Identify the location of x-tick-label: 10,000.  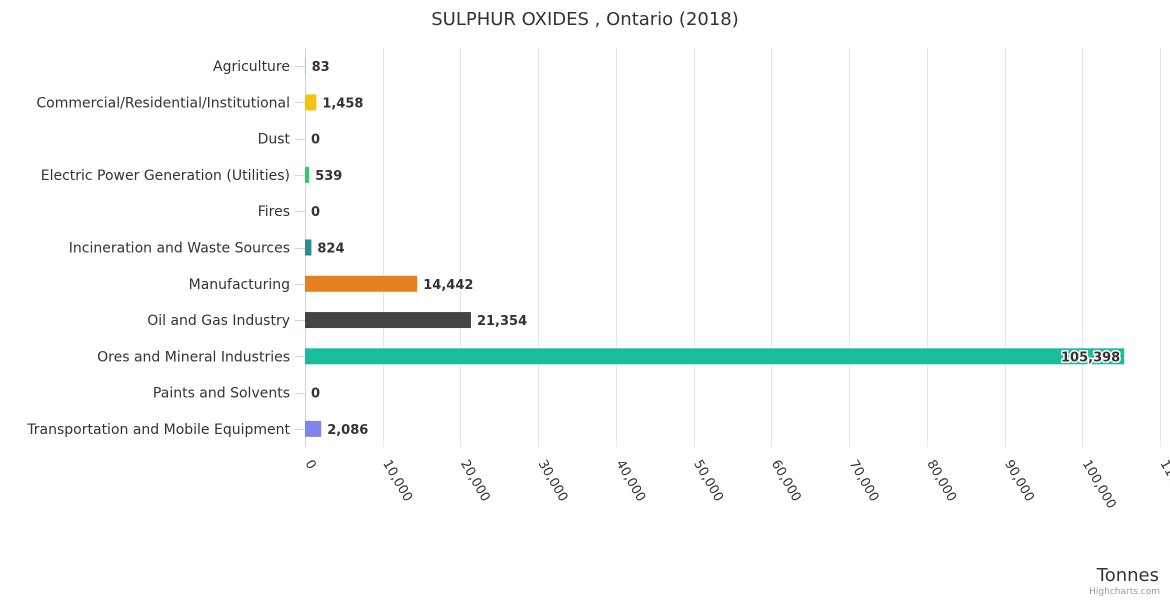
(397, 481).